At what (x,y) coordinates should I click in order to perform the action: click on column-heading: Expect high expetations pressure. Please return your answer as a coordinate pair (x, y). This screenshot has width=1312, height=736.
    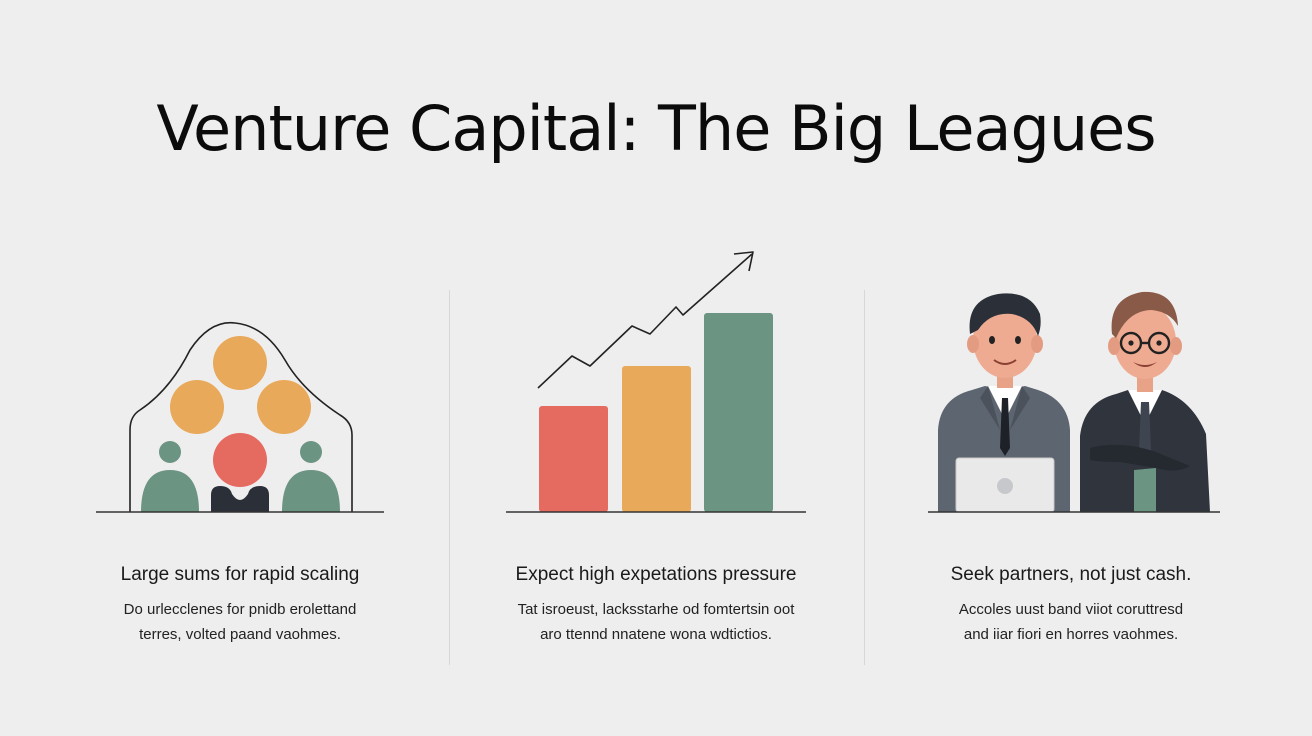
    Looking at the image, I should click on (656, 574).